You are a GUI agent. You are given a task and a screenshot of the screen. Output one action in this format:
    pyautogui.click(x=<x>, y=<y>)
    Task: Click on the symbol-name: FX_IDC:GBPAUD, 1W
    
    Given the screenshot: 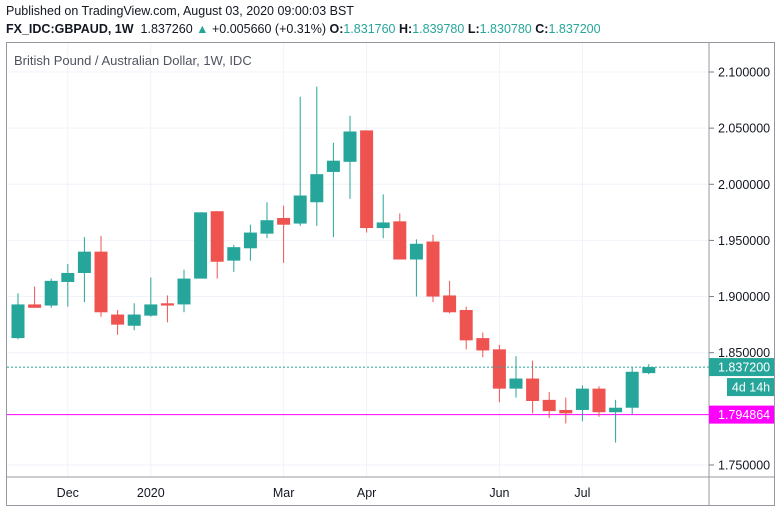 What is the action you would take?
    pyautogui.click(x=70, y=29)
    